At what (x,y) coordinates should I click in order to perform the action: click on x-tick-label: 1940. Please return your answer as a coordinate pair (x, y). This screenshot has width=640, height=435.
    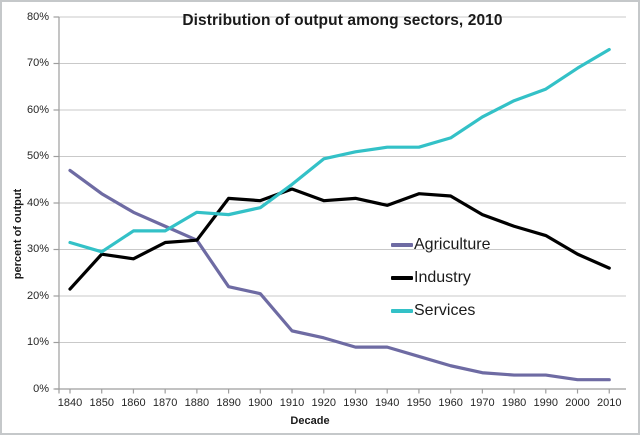
    Looking at the image, I should click on (387, 403).